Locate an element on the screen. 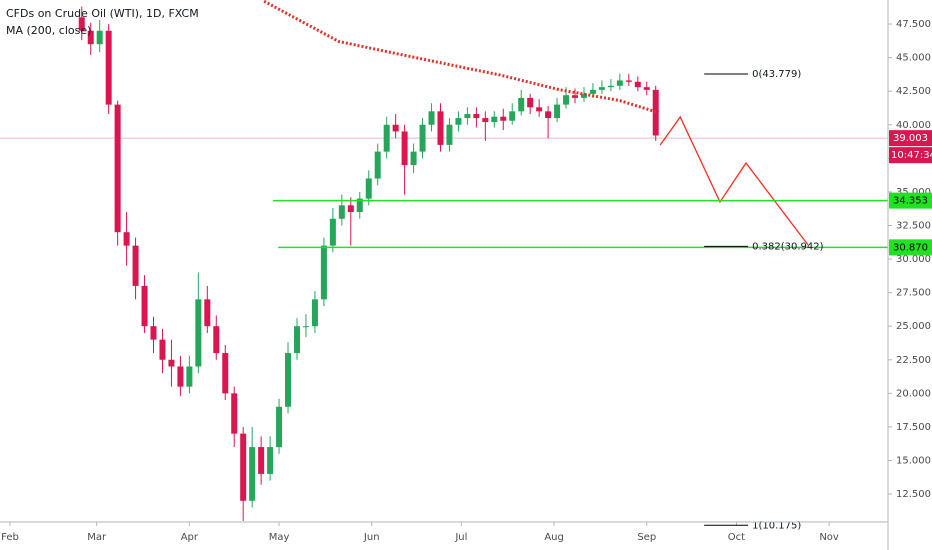  x-tick-label: Feb is located at coordinates (10, 537).